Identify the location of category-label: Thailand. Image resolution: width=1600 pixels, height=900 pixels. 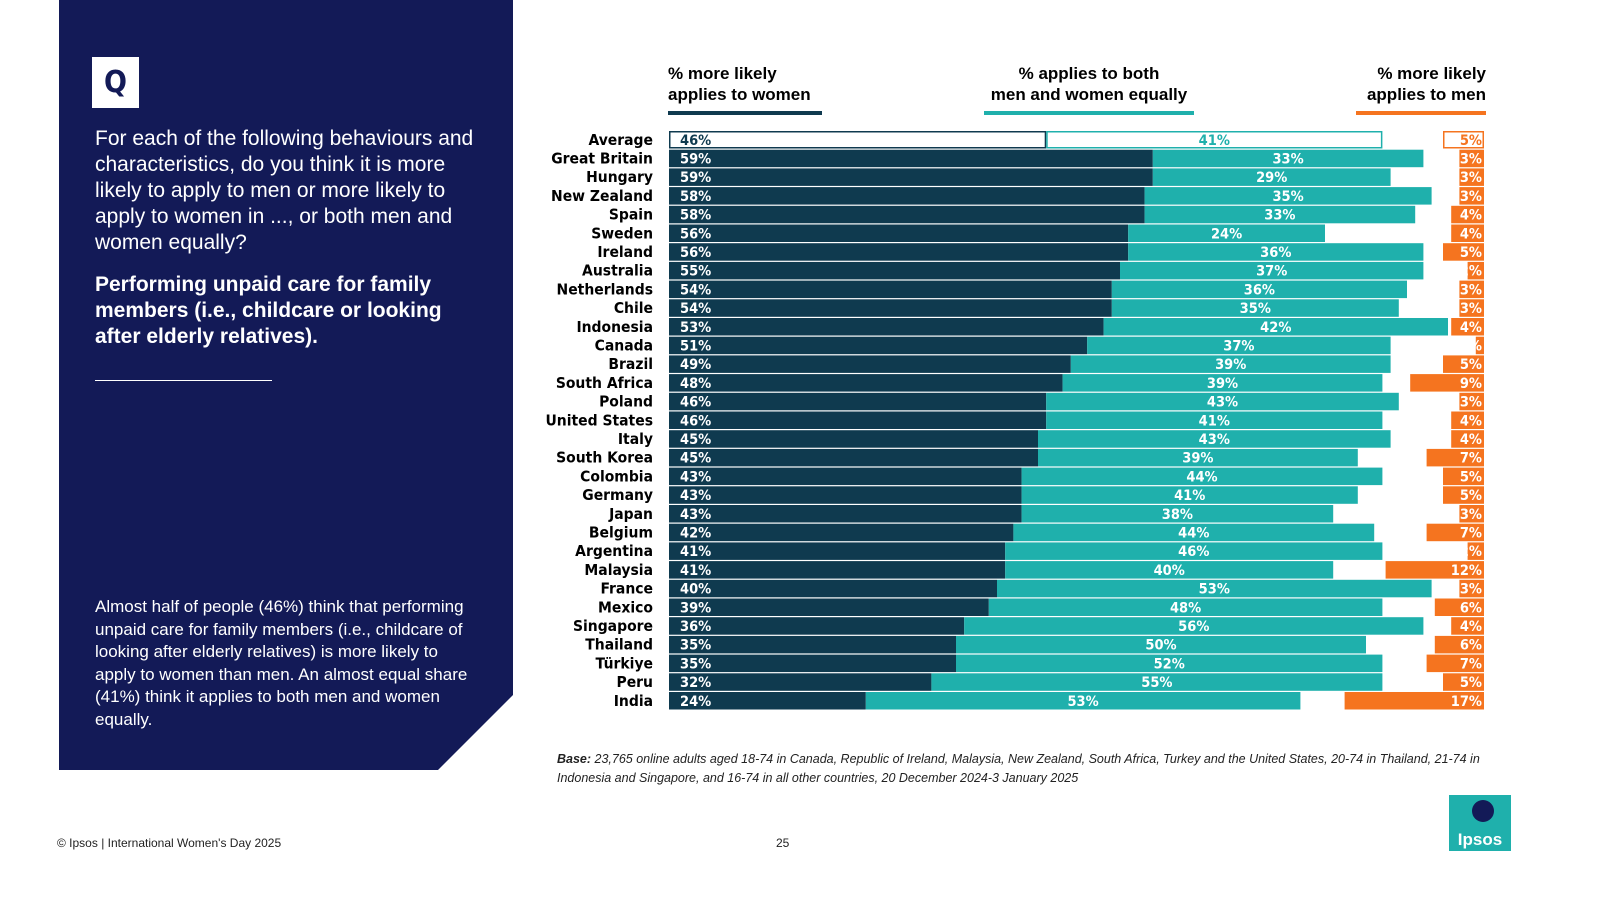
(619, 645).